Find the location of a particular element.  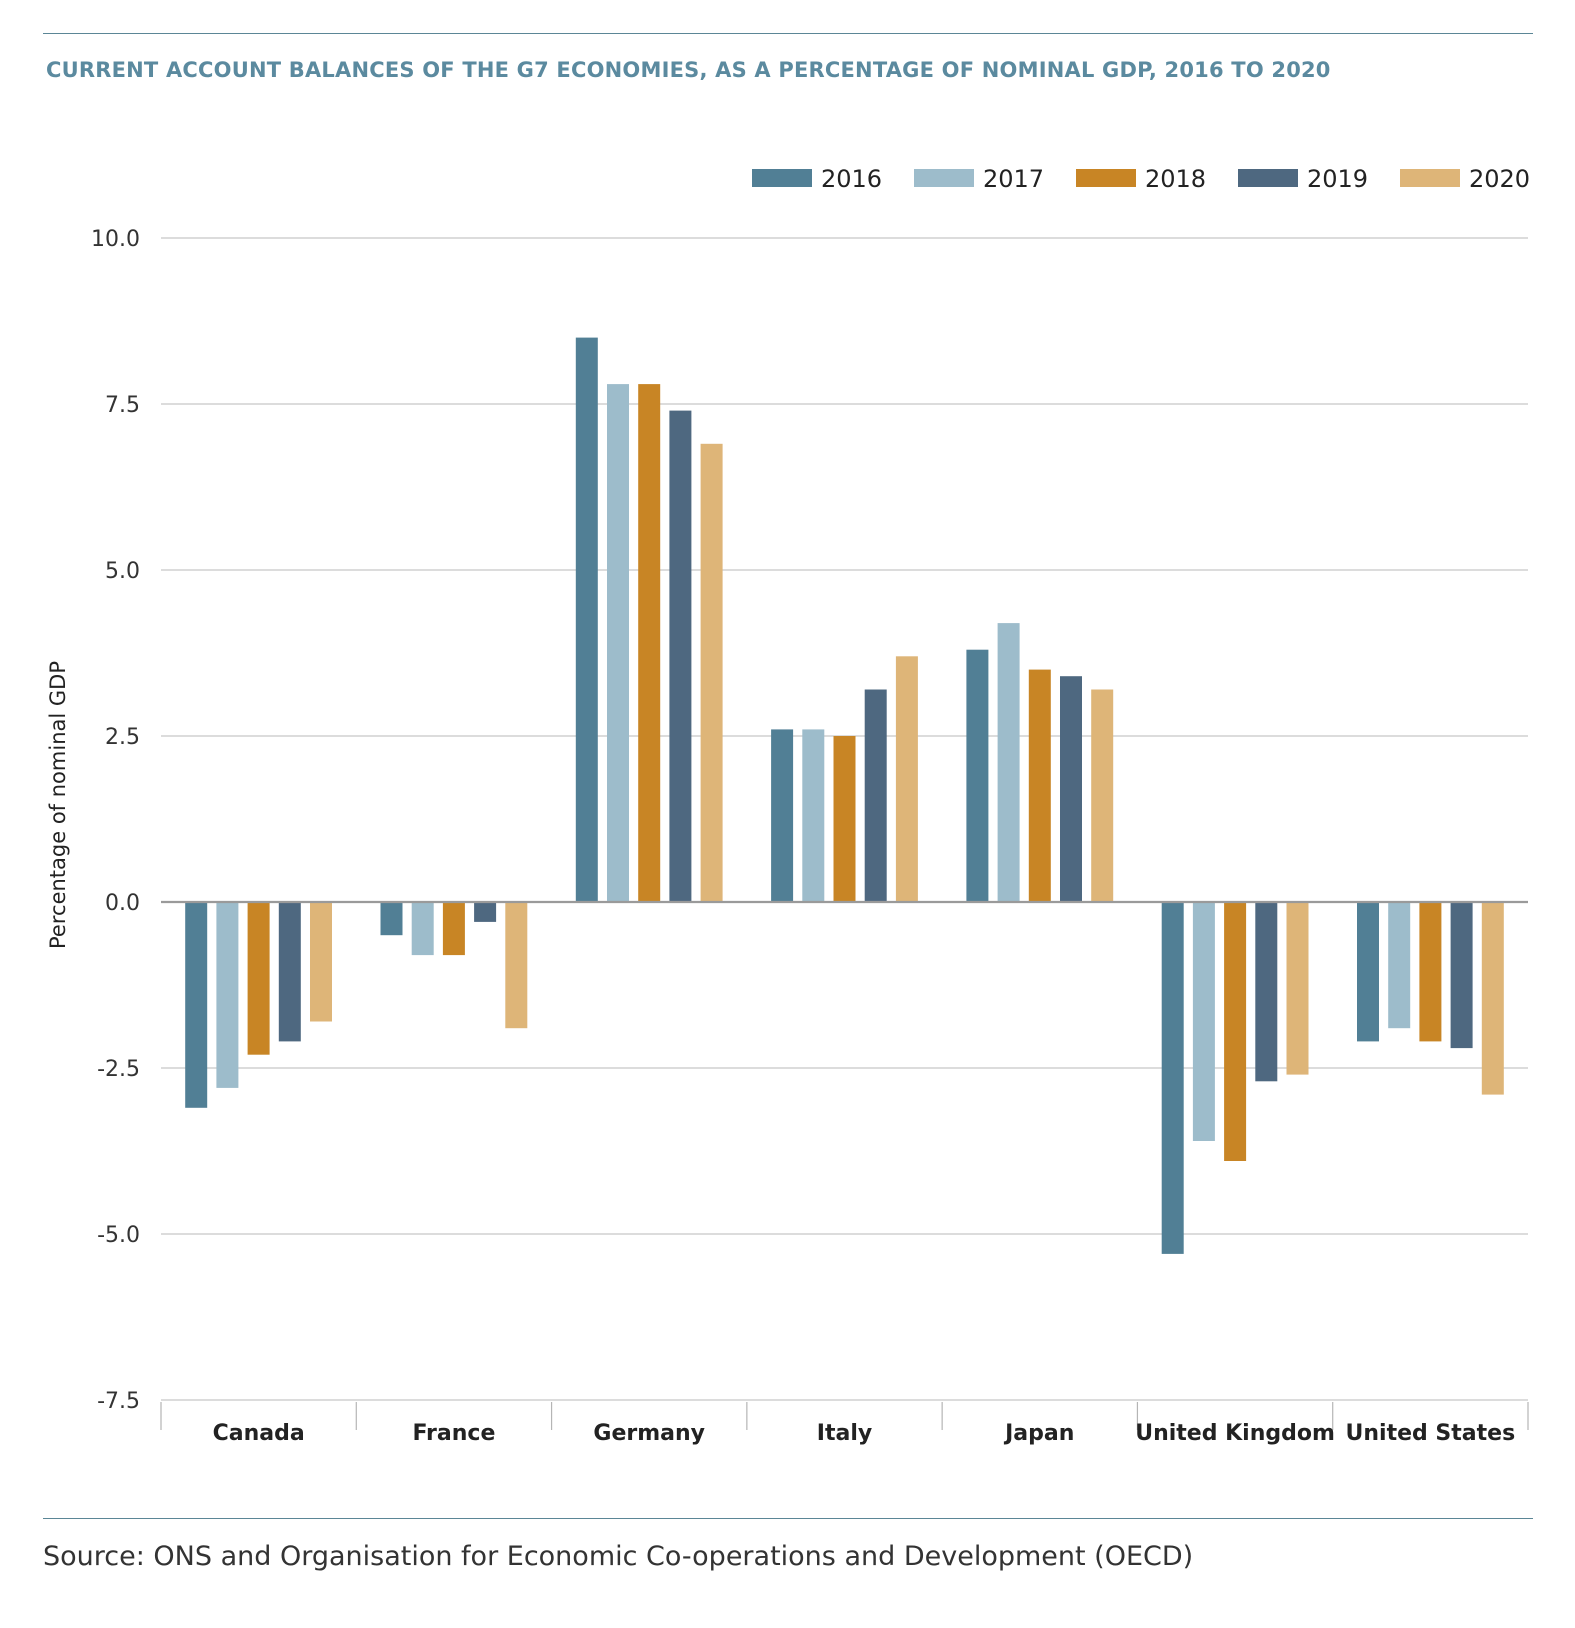

bottom-divider is located at coordinates (788, 1518).